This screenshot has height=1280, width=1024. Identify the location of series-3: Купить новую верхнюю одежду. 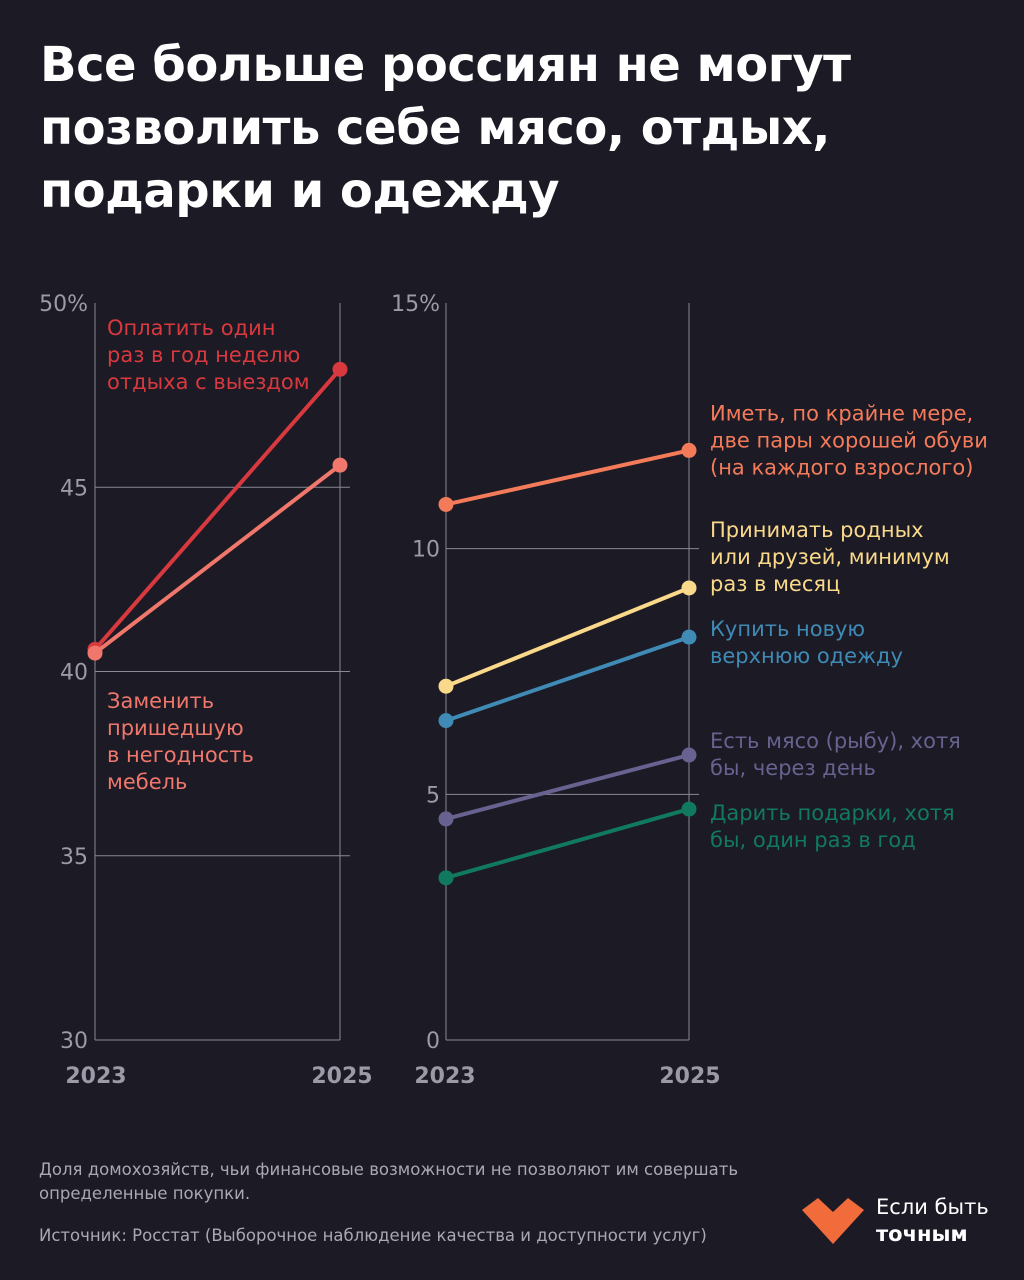
(670, 673).